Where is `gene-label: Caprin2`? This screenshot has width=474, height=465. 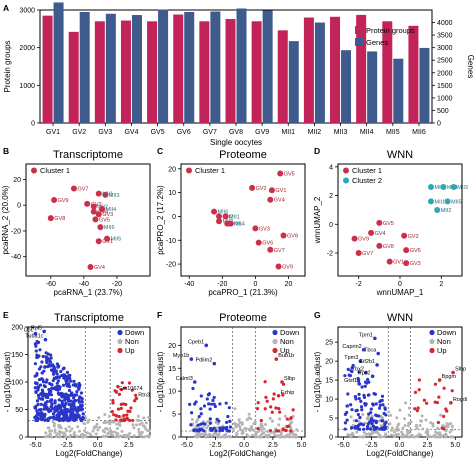 gene-label: Caprin2 is located at coordinates (351, 347).